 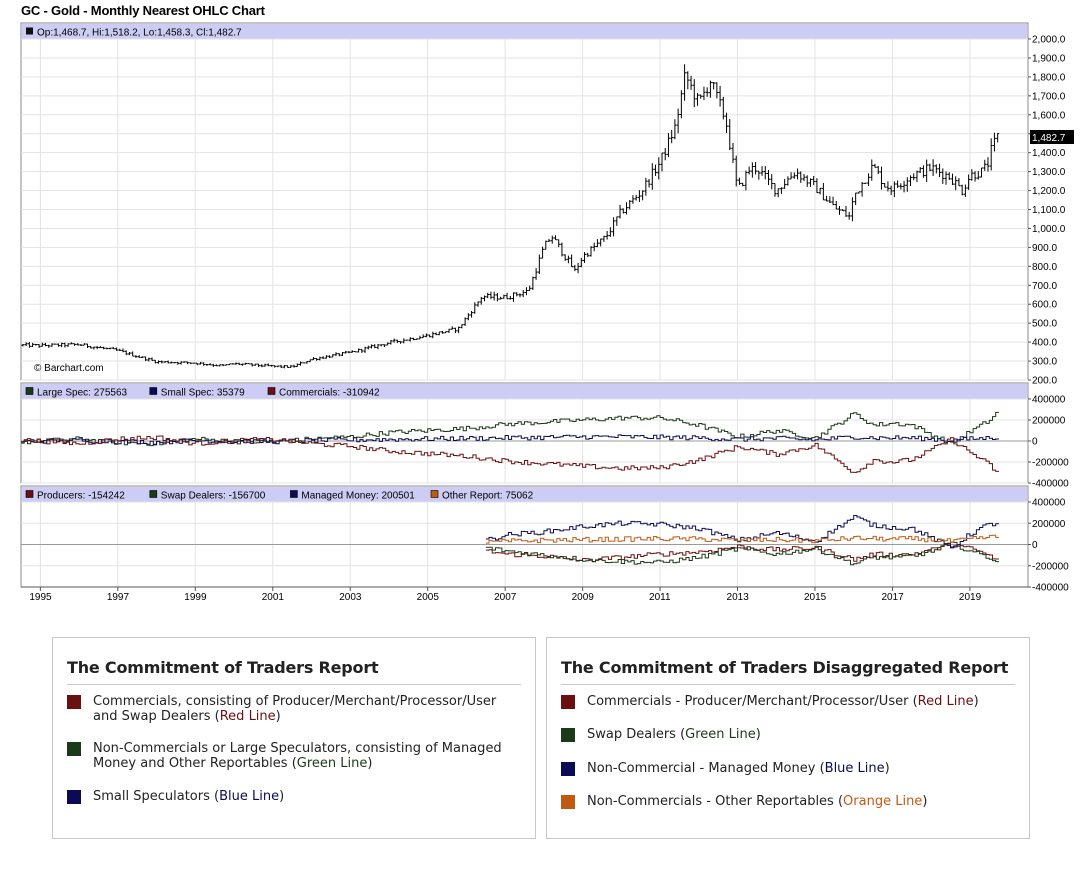 What do you see at coordinates (1049, 400) in the screenshot?
I see `y-tick-label: 400000` at bounding box center [1049, 400].